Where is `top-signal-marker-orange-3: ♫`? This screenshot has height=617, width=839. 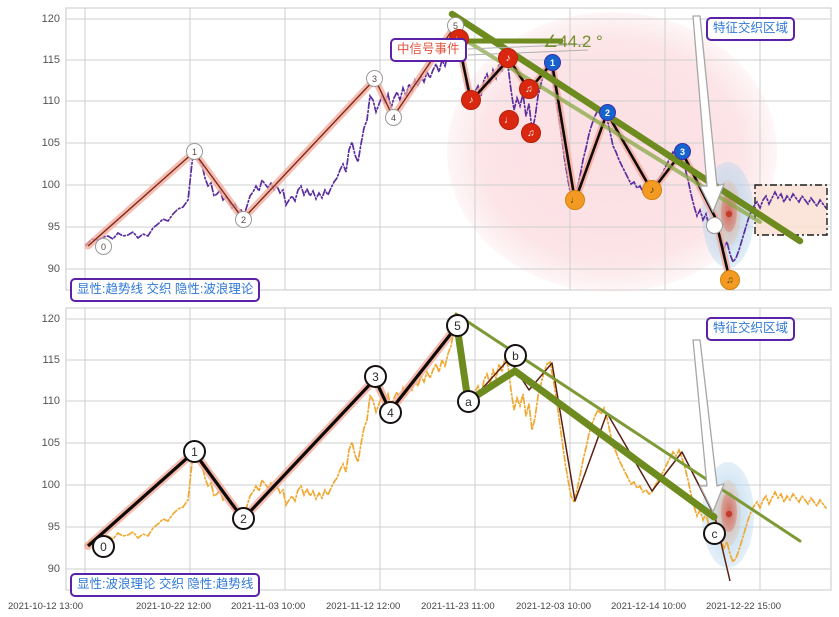
top-signal-marker-orange-3: ♫ is located at coordinates (730, 280).